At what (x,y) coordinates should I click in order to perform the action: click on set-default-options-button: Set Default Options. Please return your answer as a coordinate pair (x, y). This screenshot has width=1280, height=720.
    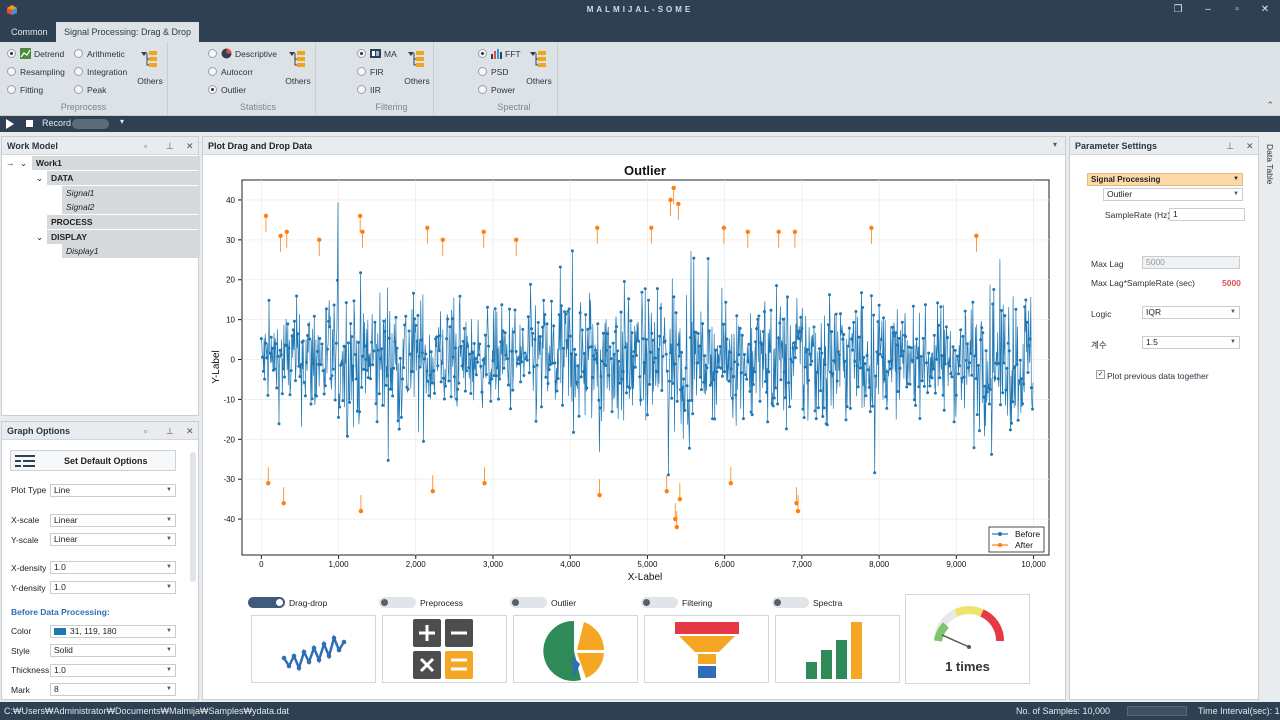
    Looking at the image, I should click on (93, 460).